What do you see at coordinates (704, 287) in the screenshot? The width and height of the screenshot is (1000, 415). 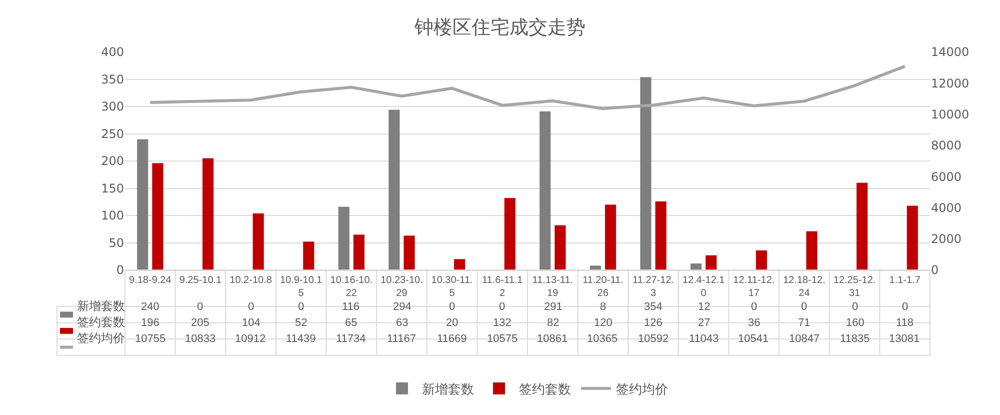 I see `x-tick-label: 12.4-12.10` at bounding box center [704, 287].